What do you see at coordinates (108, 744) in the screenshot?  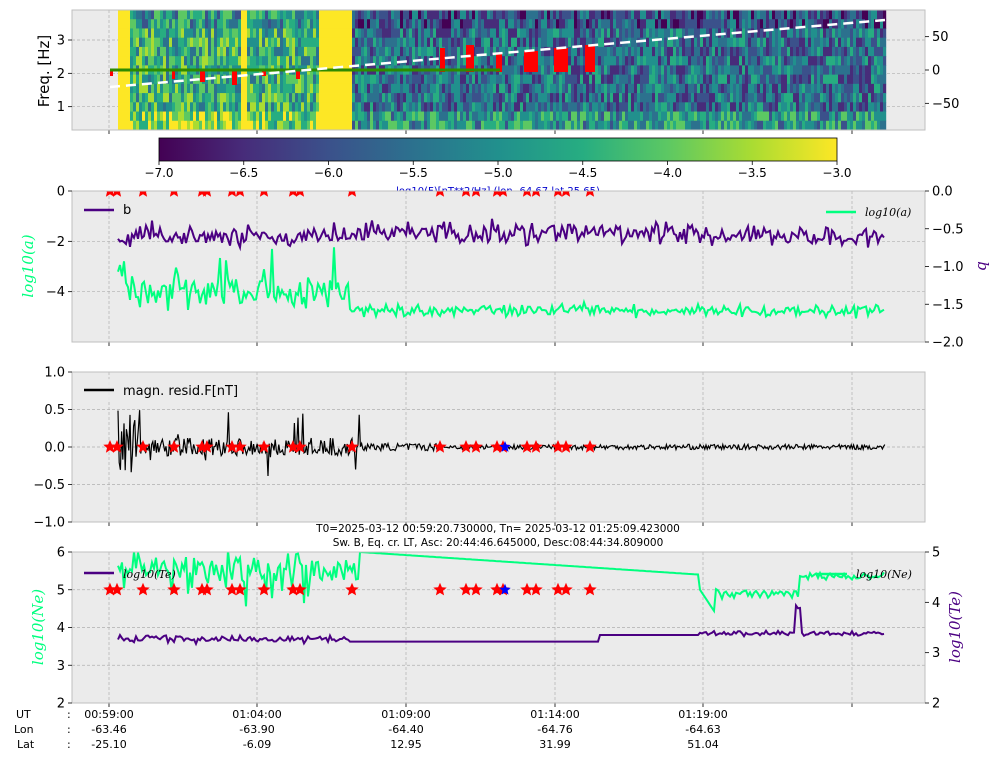 I see `x-tick-lat: -25.10` at bounding box center [108, 744].